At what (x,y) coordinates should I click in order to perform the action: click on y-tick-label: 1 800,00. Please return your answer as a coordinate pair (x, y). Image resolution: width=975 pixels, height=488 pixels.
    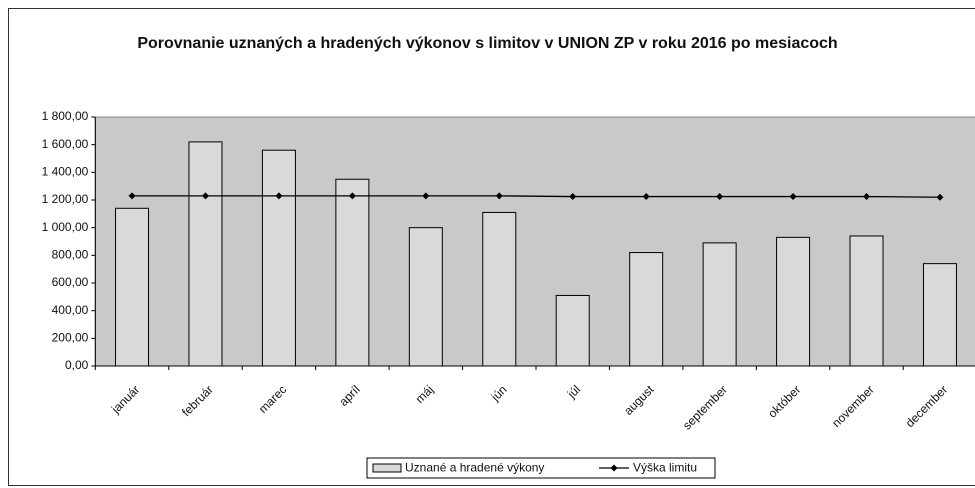
    Looking at the image, I should click on (65, 116).